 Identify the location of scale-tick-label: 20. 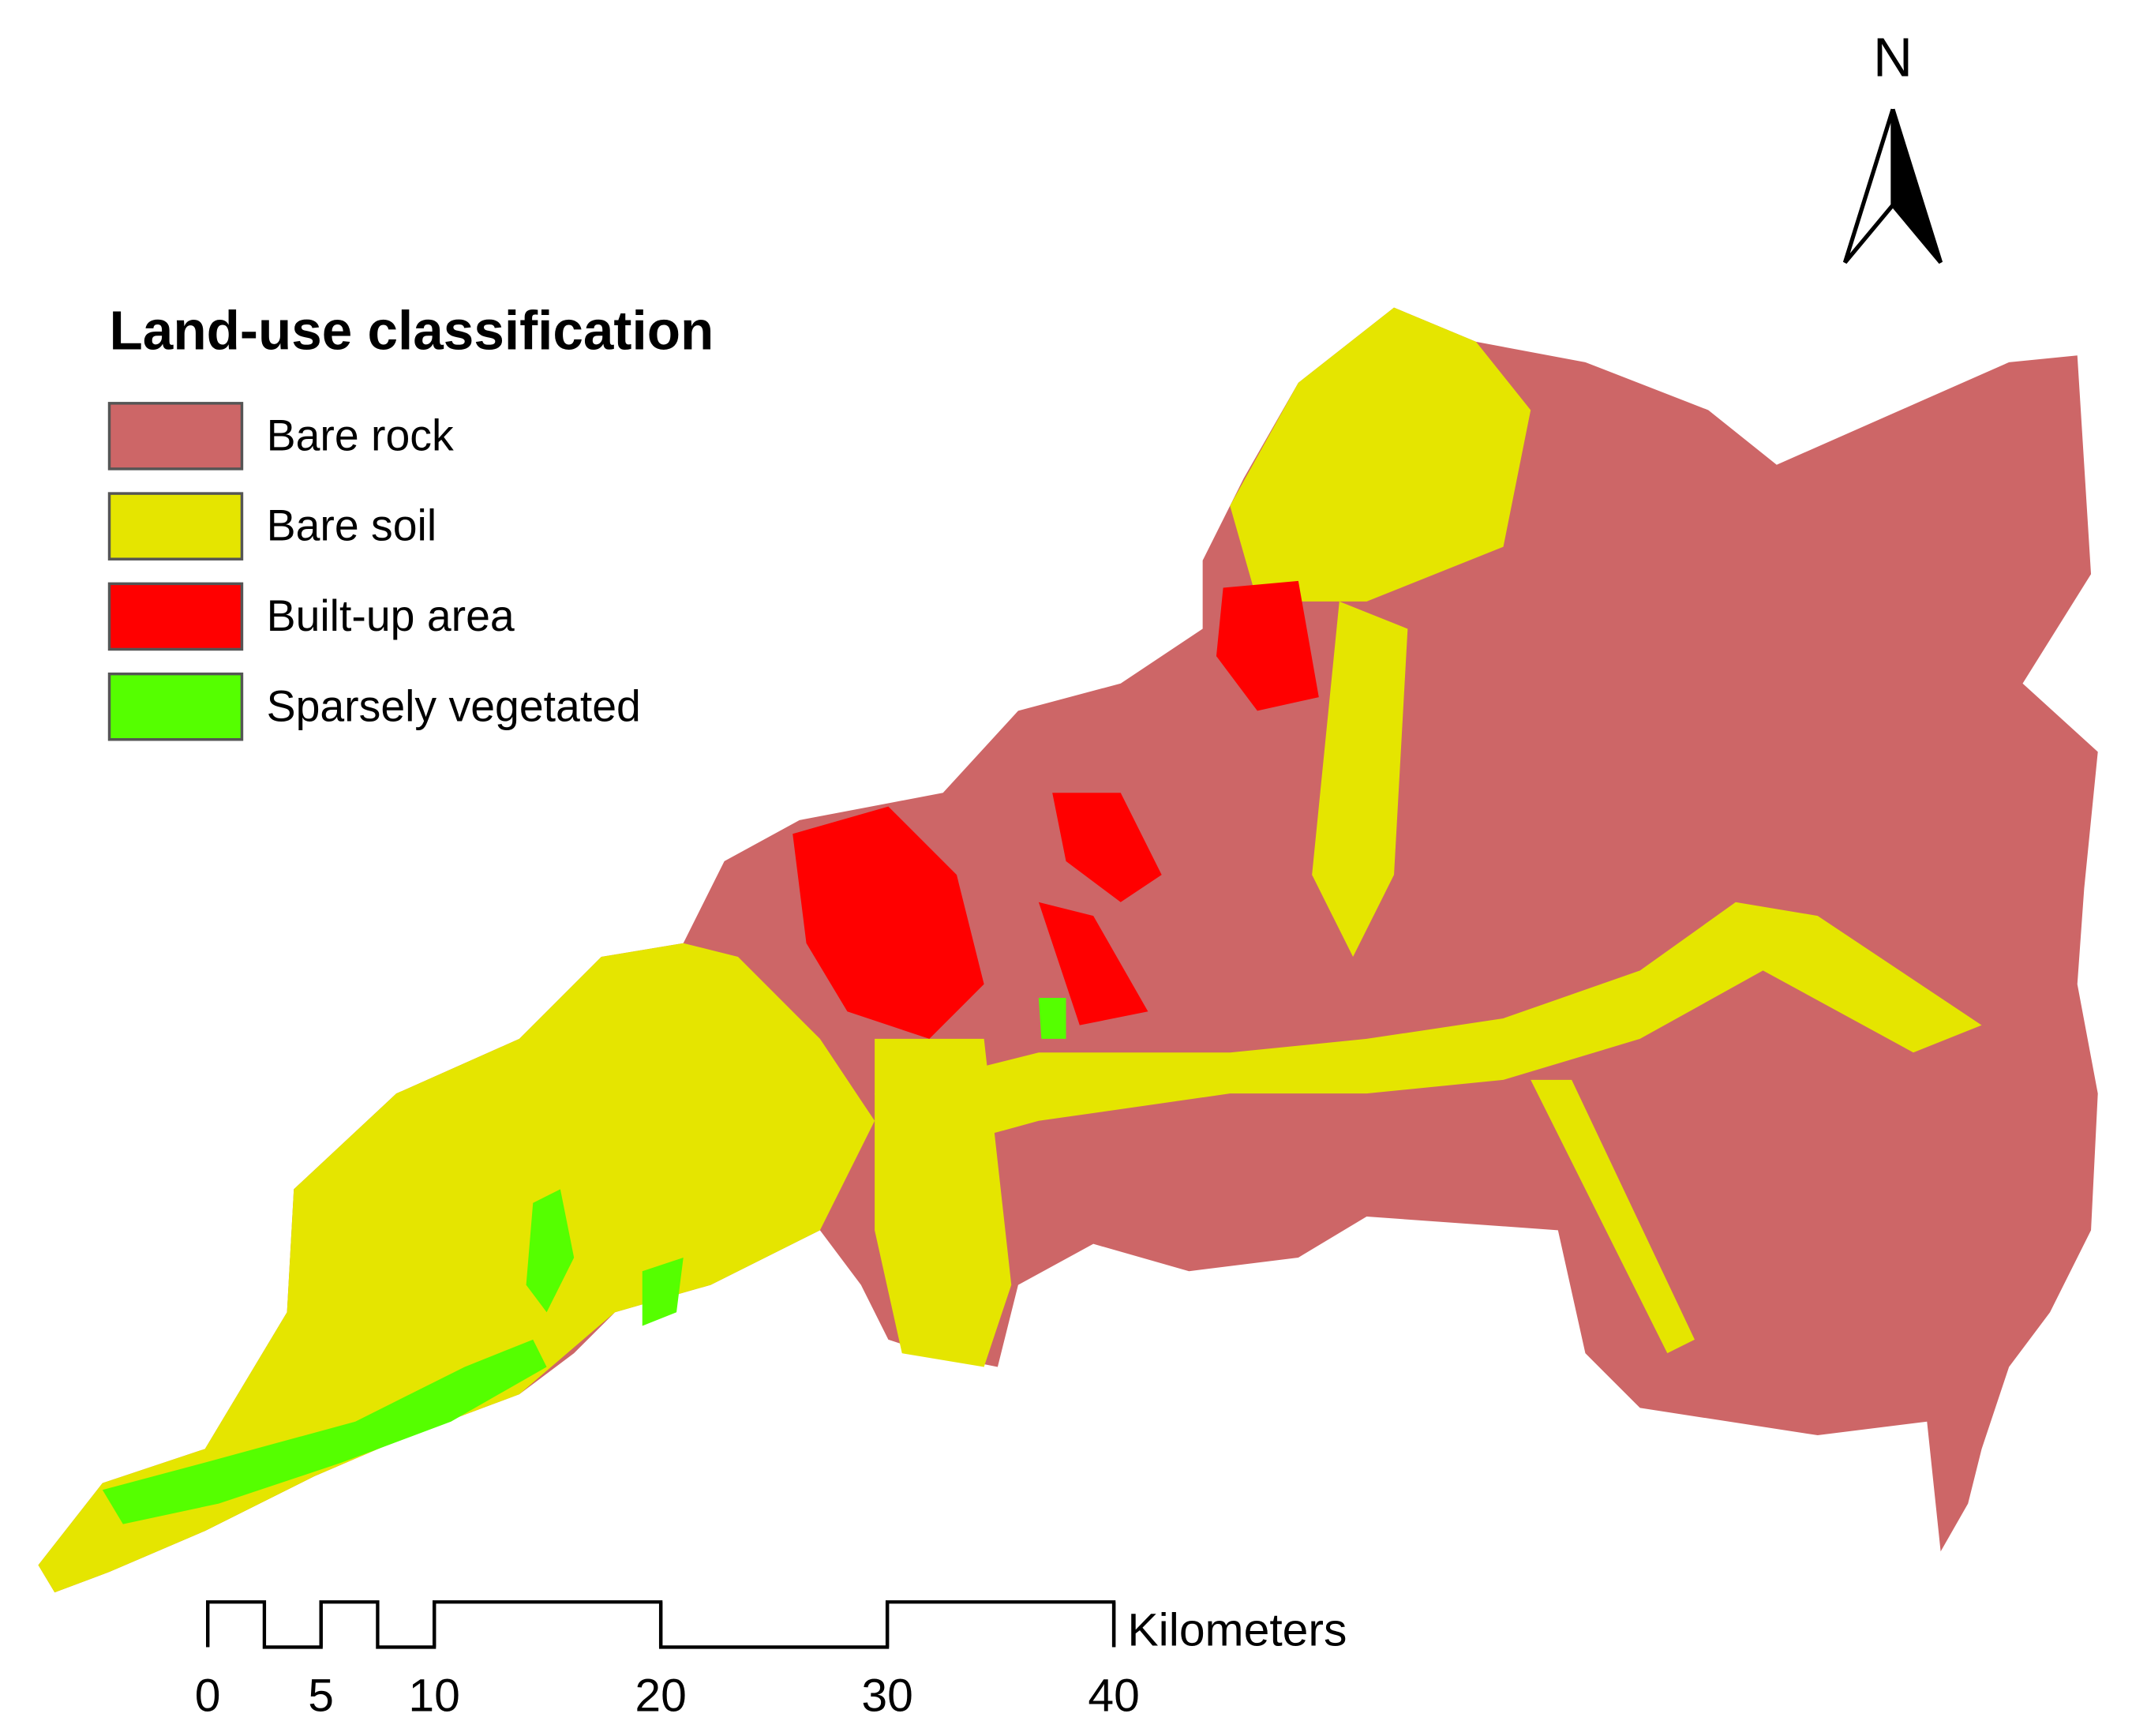
(660, 1696).